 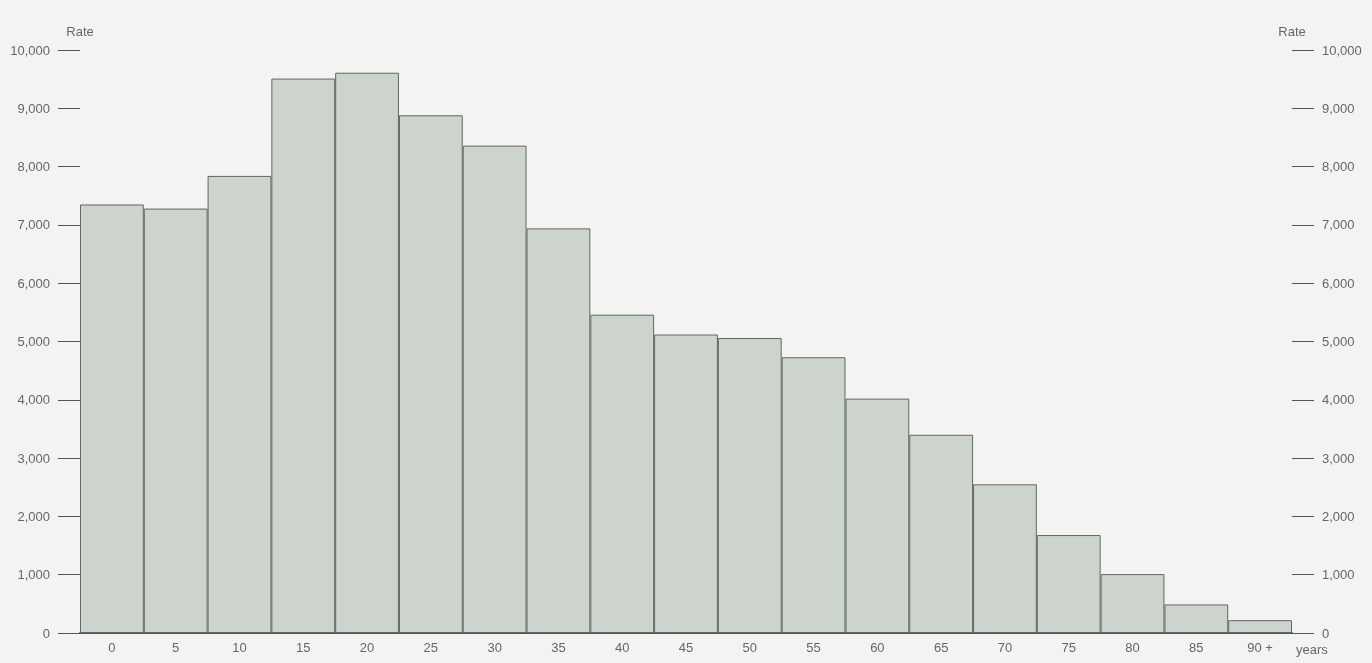 I want to click on x-tick-label: 85, so click(x=1196, y=647).